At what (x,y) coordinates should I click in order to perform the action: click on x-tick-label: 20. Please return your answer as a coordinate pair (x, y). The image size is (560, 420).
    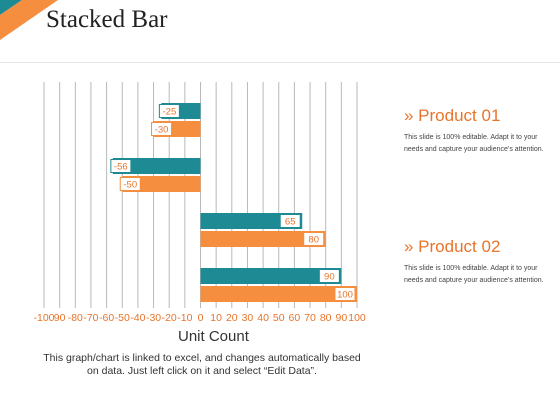
    Looking at the image, I should click on (232, 318).